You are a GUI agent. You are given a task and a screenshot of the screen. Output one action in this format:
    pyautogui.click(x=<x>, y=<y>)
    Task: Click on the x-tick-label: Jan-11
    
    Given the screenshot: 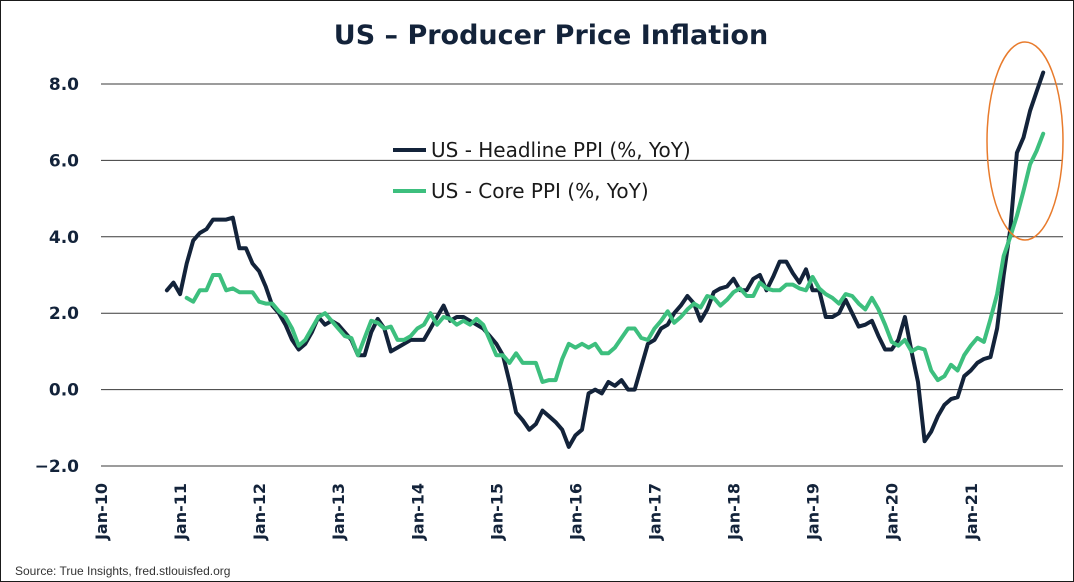 What is the action you would take?
    pyautogui.click(x=180, y=512)
    